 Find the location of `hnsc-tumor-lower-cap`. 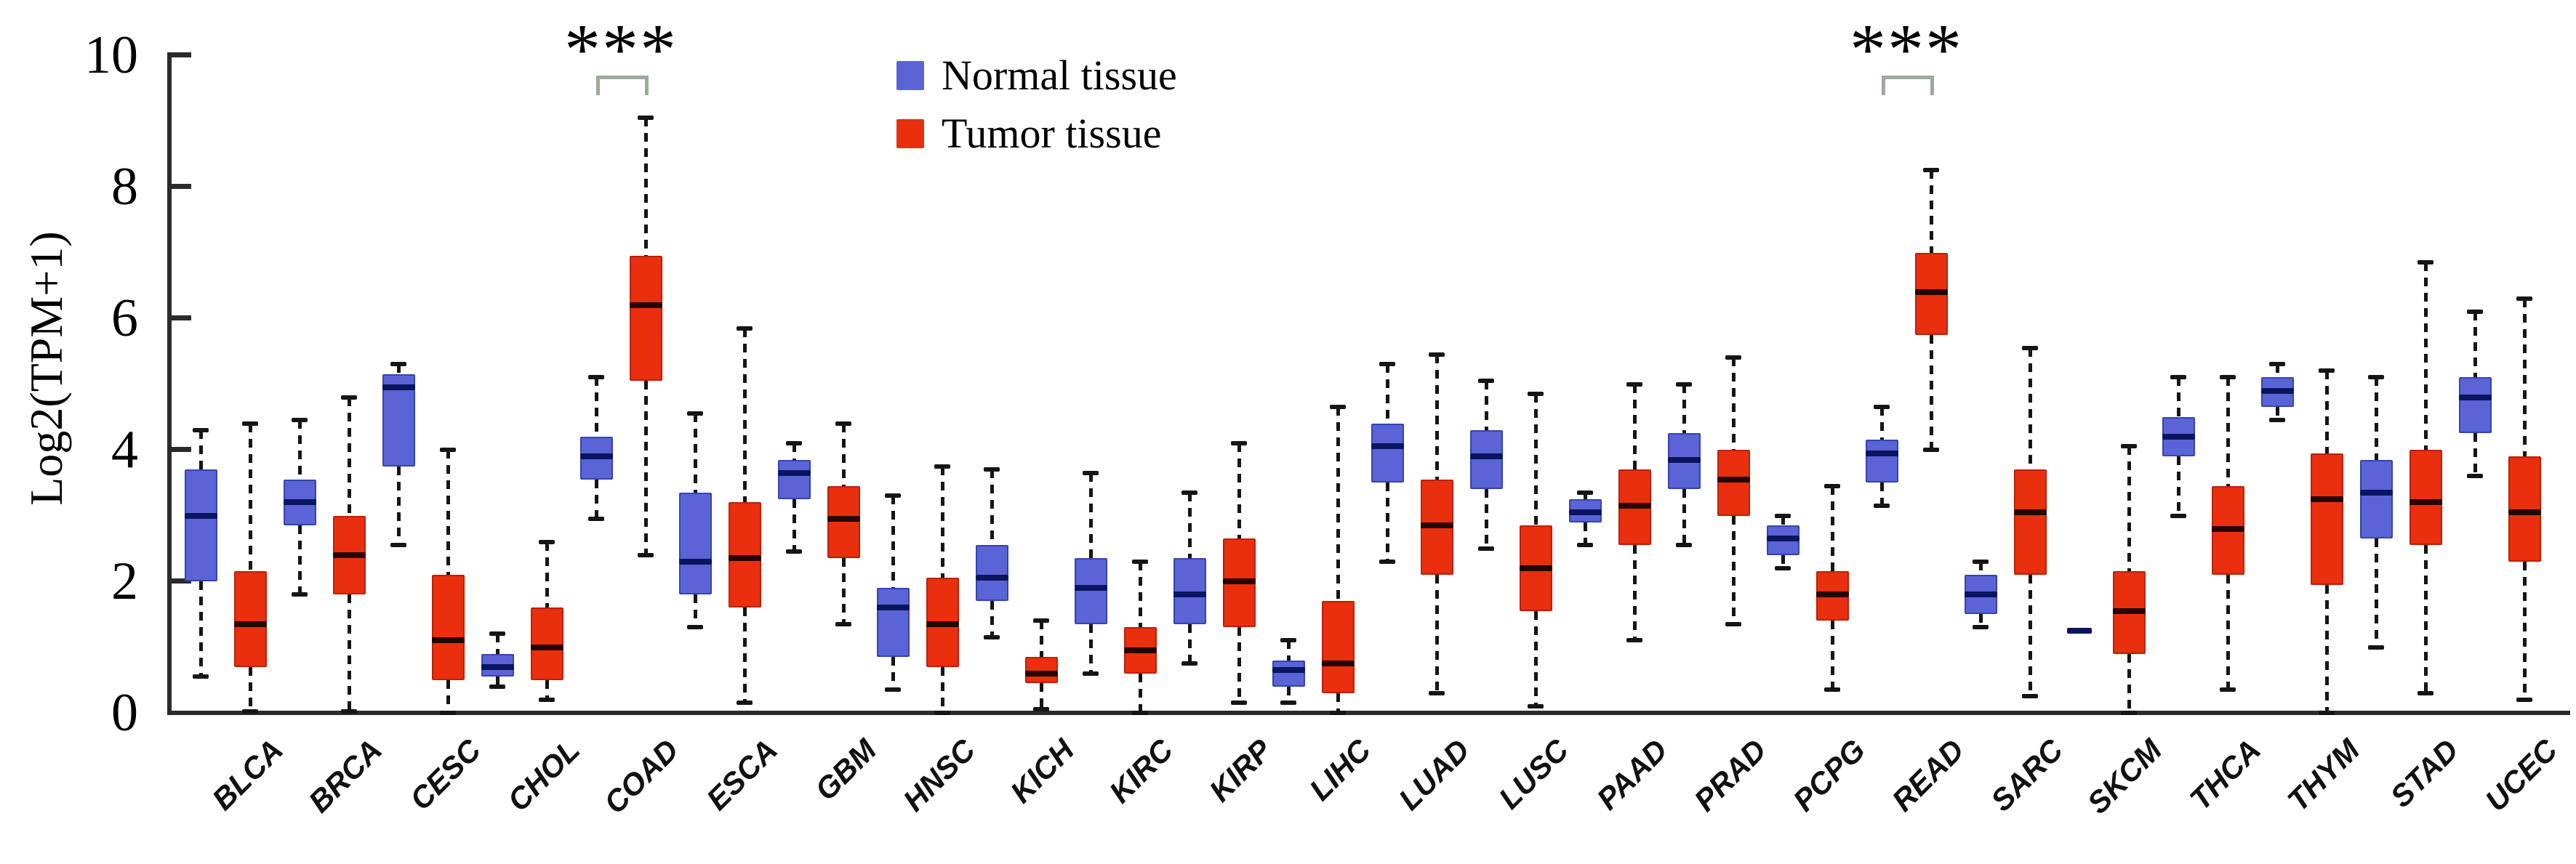

hnsc-tumor-lower-cap is located at coordinates (942, 713).